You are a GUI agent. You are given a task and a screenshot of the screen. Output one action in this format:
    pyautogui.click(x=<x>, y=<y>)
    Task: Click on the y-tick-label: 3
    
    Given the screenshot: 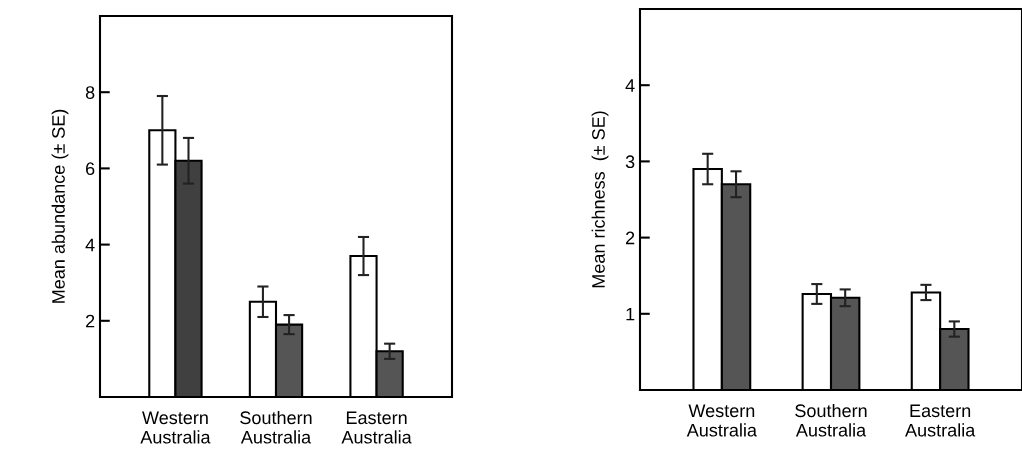 What is the action you would take?
    pyautogui.click(x=630, y=162)
    